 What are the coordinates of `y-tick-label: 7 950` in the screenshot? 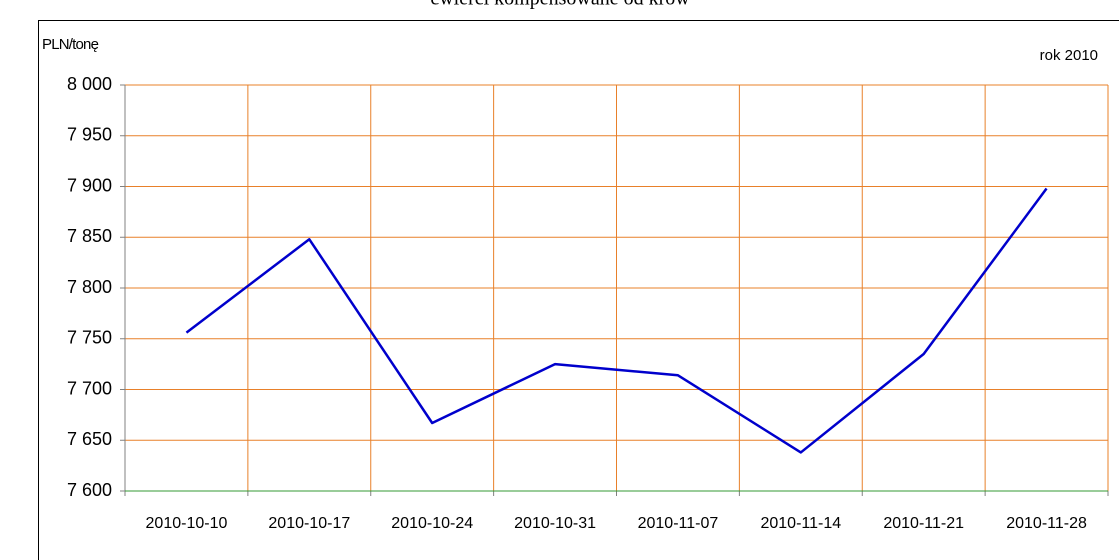 It's located at (89, 135).